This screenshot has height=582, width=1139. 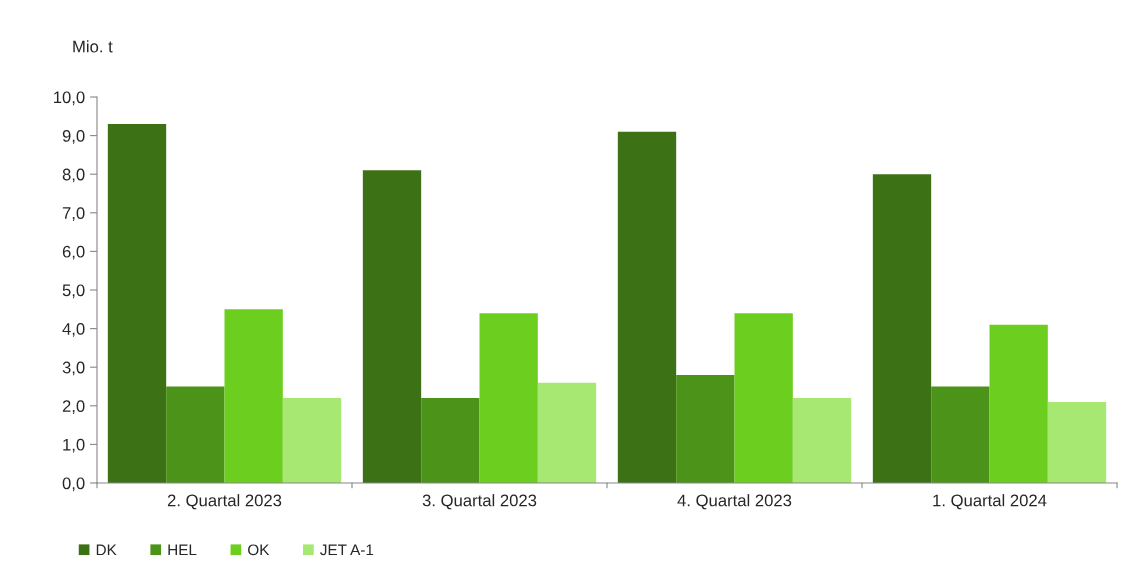 What do you see at coordinates (106, 550) in the screenshot?
I see `legend-label: DK` at bounding box center [106, 550].